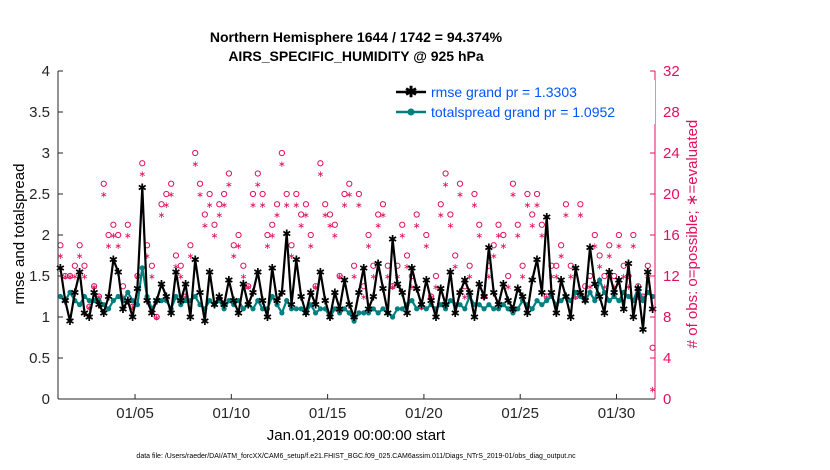 The width and height of the screenshot is (830, 470). Describe the element at coordinates (523, 112) in the screenshot. I see `legend-spread-label: totalspread grand pr = 1.0952` at that location.